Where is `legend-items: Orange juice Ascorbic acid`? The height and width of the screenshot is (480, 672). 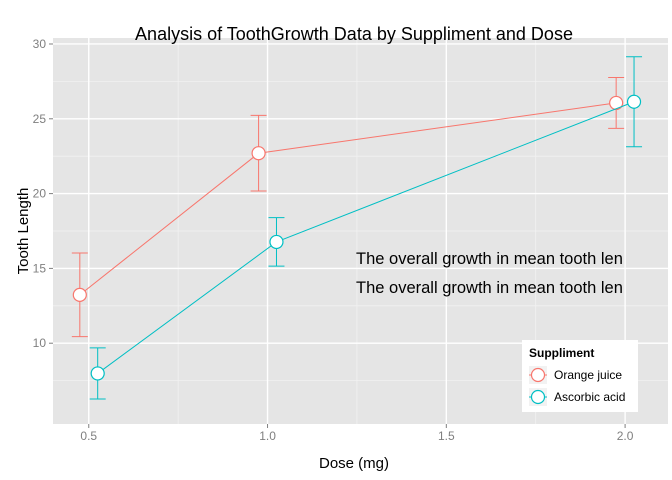
legend-items: Orange juice Ascorbic acid is located at coordinates (577, 386).